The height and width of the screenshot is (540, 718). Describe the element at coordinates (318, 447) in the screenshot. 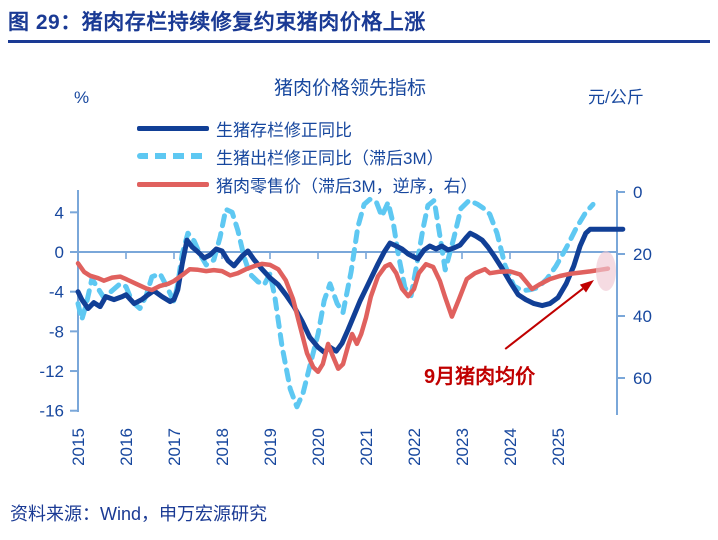

I see `svg-text: 2020` at that location.